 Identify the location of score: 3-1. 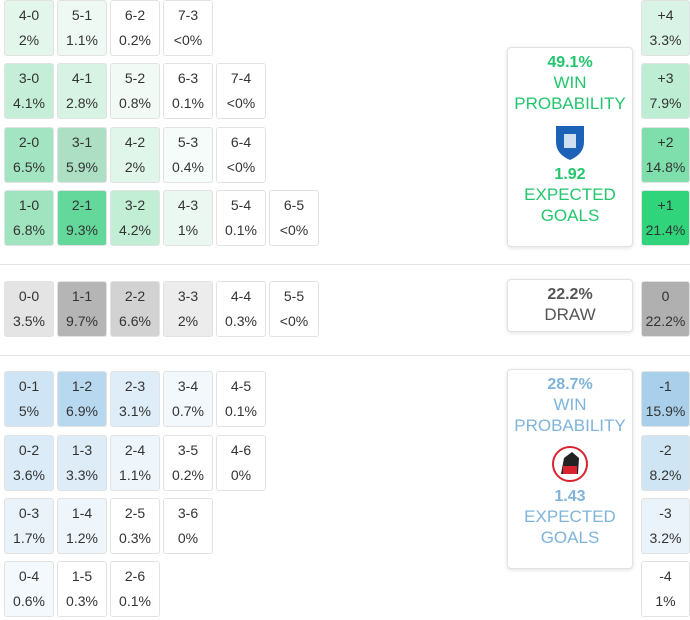
(82, 142).